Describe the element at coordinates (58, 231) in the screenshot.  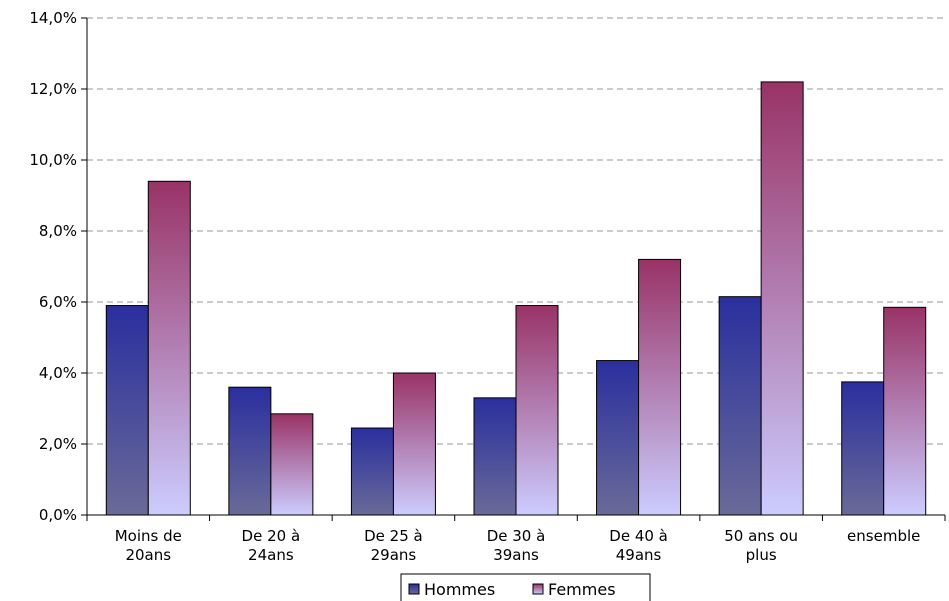
I see `y-tick-label: 8,0%` at that location.